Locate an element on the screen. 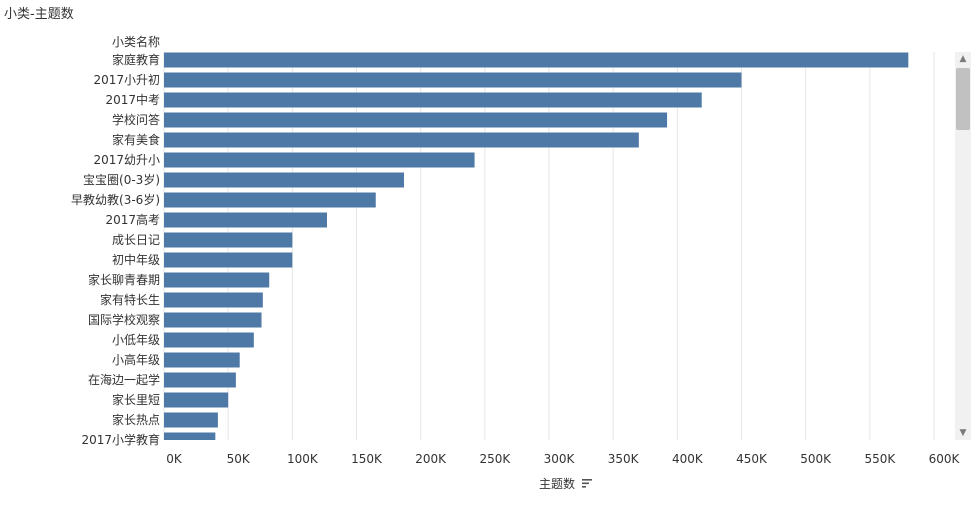 The height and width of the screenshot is (505, 975). category-label: 在海边一起学 is located at coordinates (124, 379).